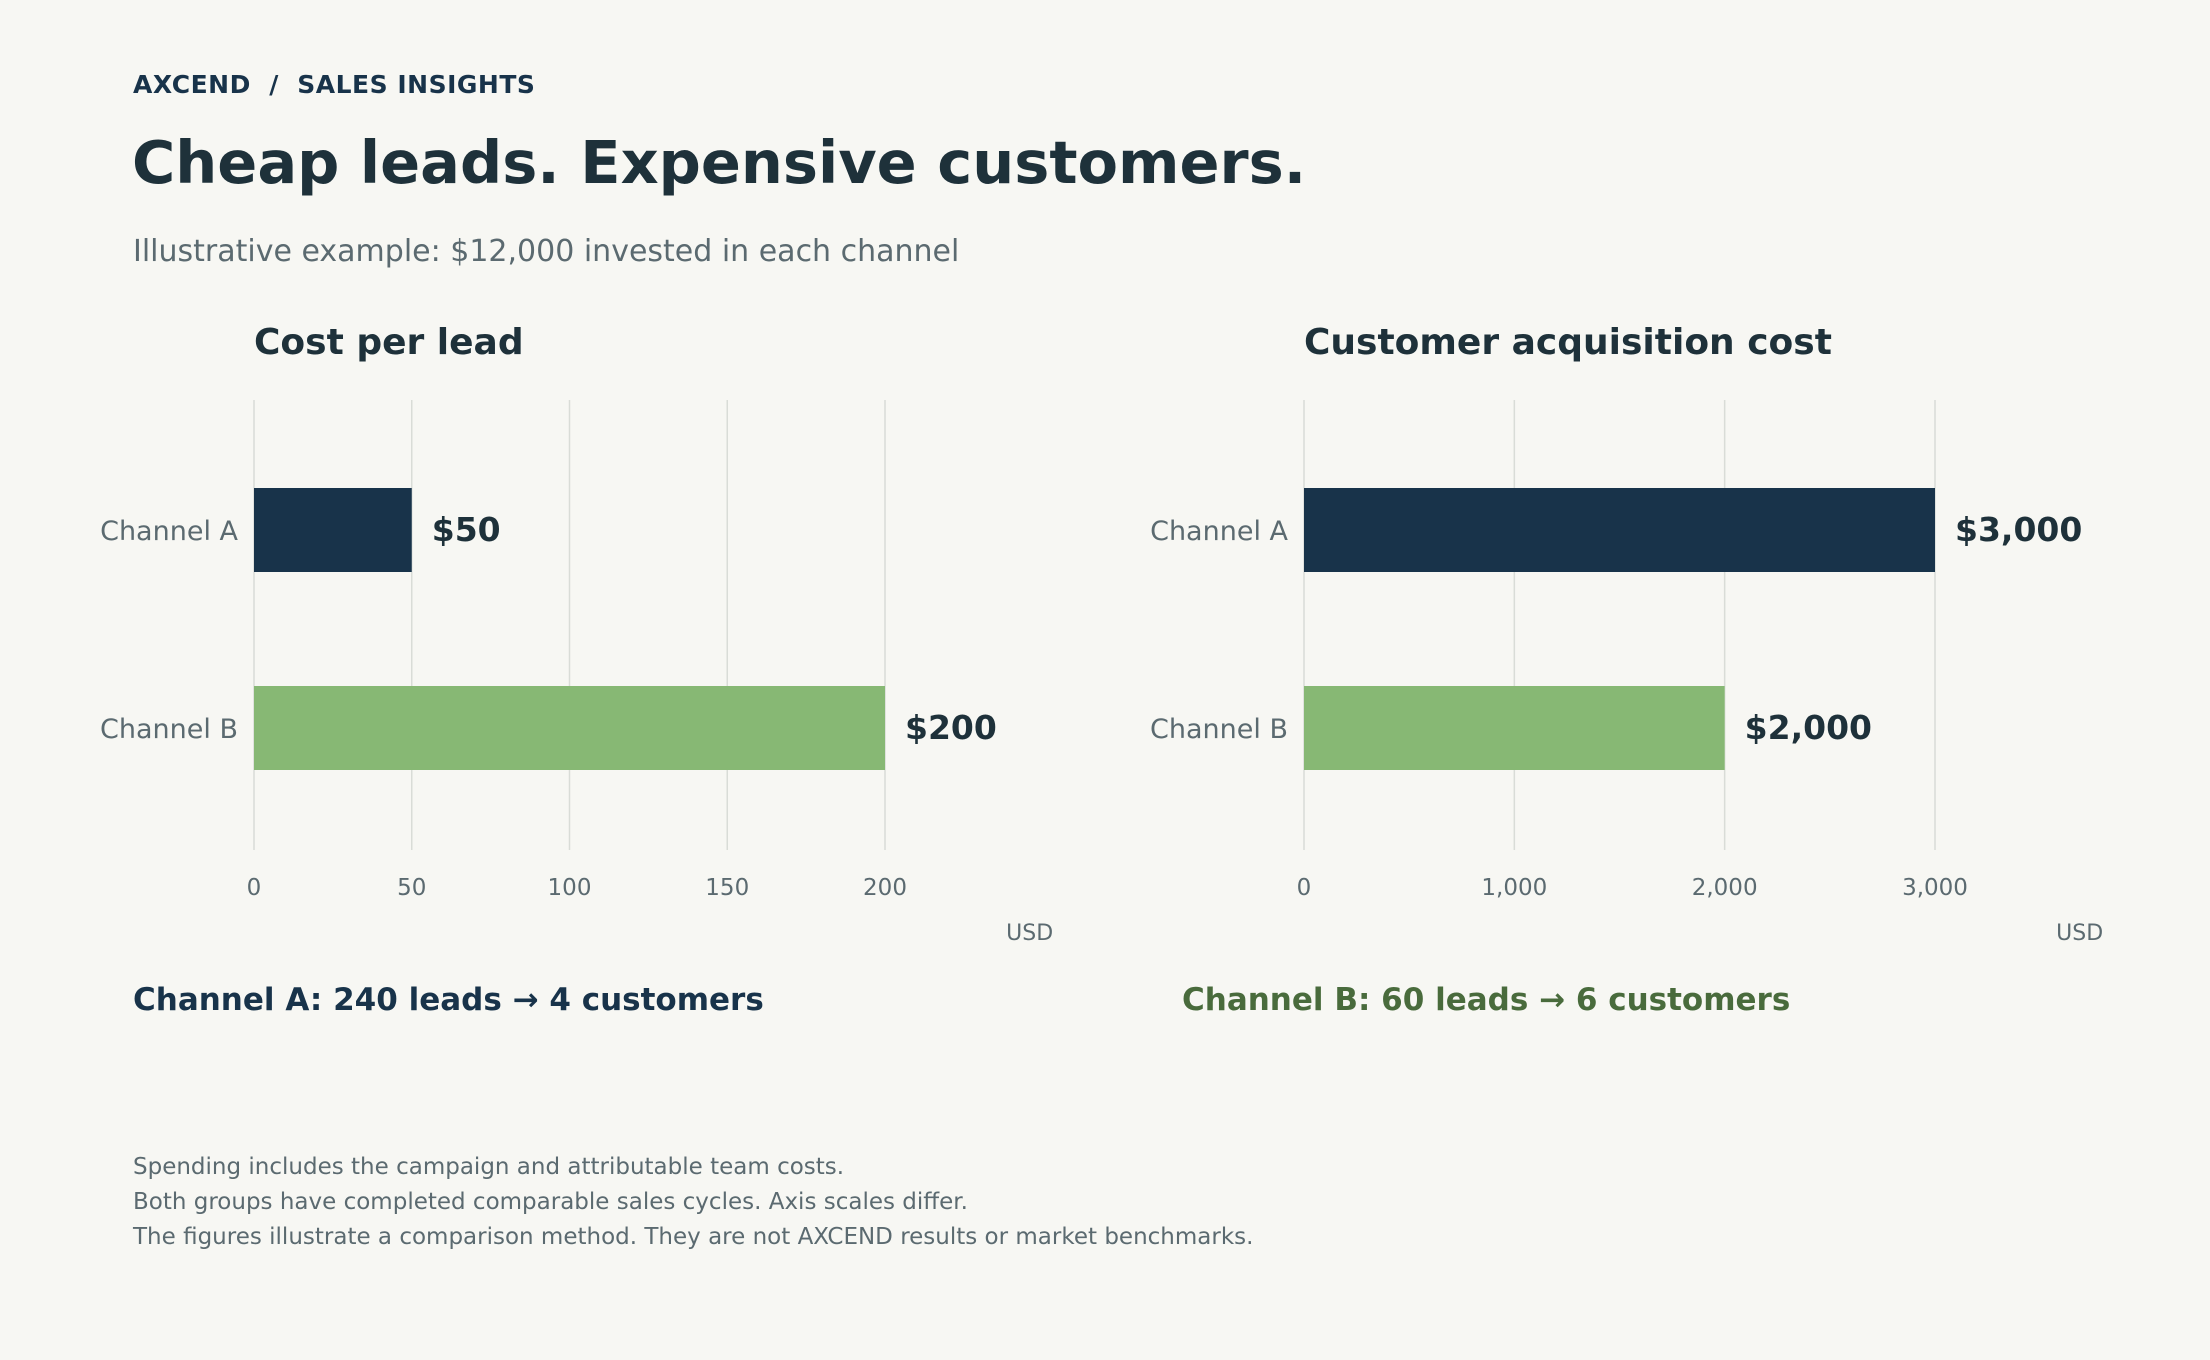 This screenshot has height=1360, width=2210. Describe the element at coordinates (570, 888) in the screenshot. I see `x-tick-label: 100` at that location.